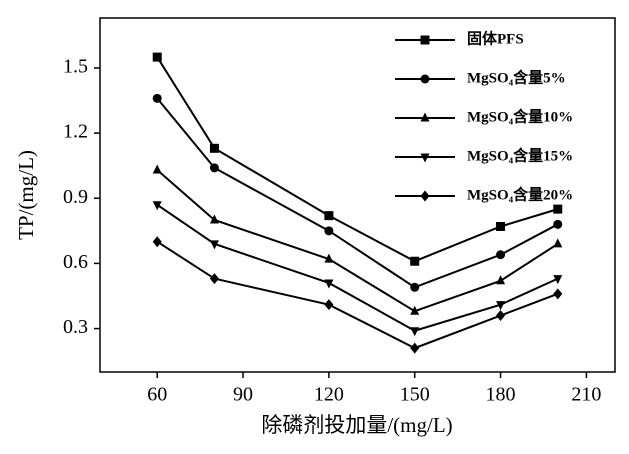  I want to click on y-tick-label: 0.9, so click(75, 197).